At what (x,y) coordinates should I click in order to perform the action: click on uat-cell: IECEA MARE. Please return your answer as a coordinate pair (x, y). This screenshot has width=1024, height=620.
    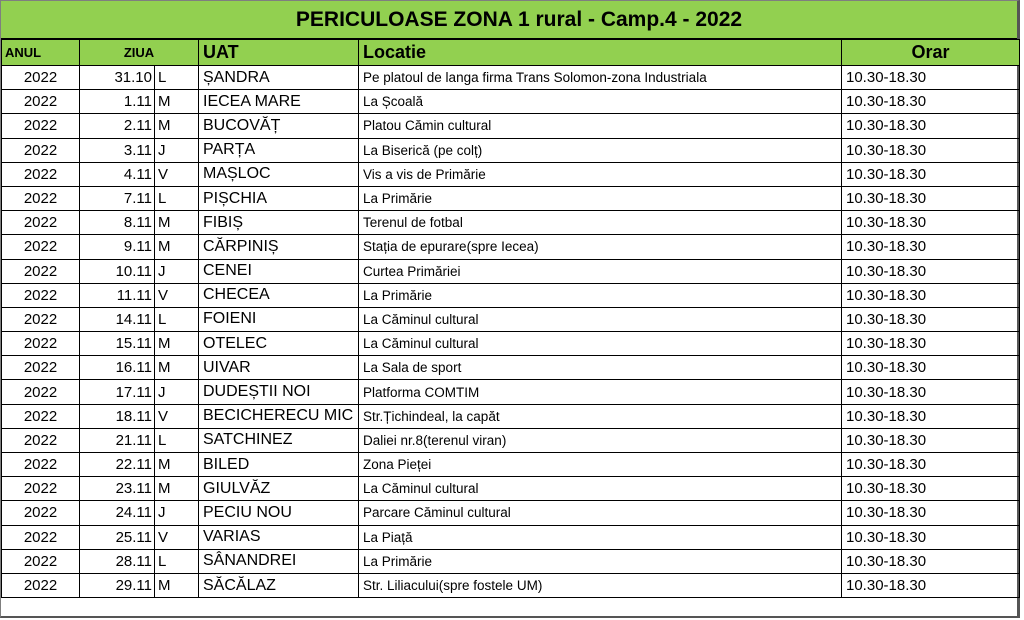
    Looking at the image, I should click on (278, 102).